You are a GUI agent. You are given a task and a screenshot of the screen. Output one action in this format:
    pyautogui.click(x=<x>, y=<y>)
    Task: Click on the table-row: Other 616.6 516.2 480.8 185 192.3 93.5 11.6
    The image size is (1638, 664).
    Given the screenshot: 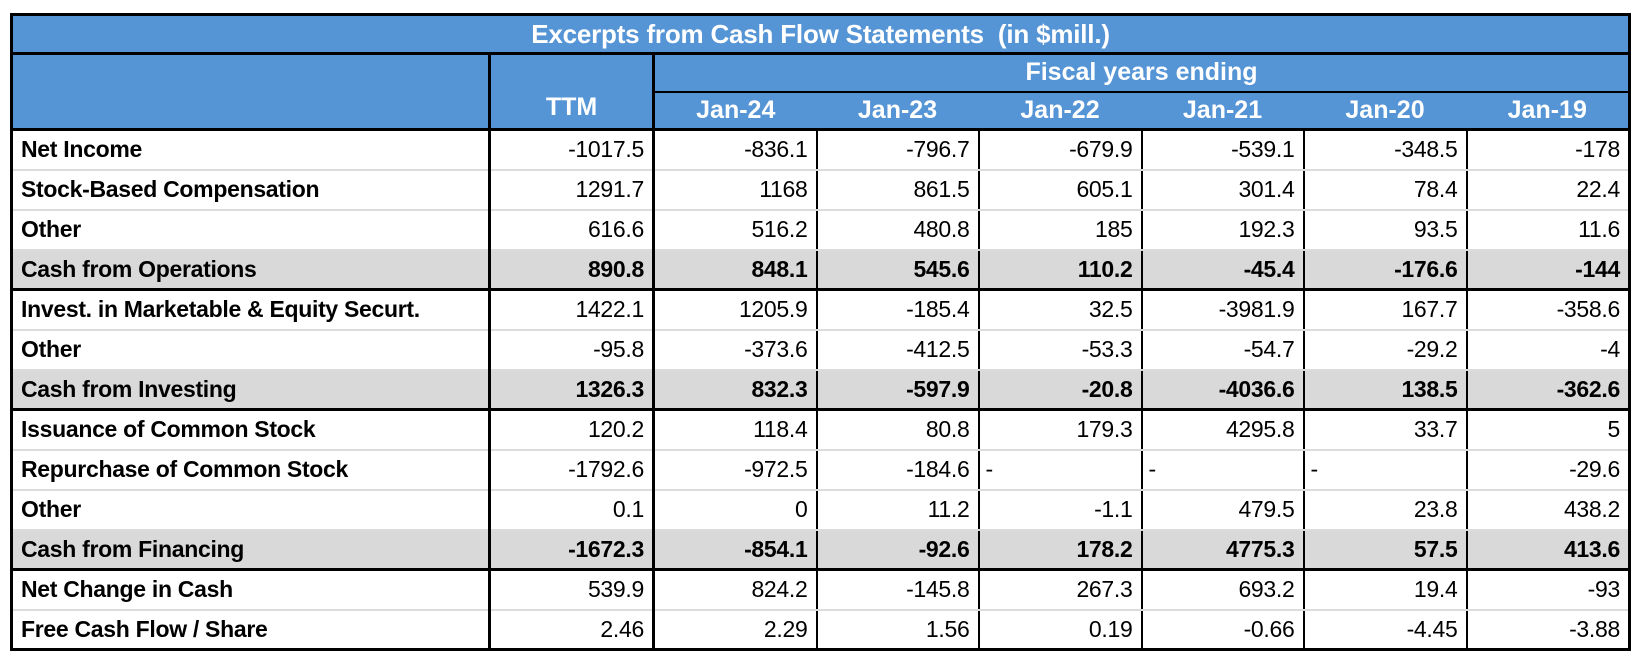 What is the action you would take?
    pyautogui.click(x=821, y=230)
    